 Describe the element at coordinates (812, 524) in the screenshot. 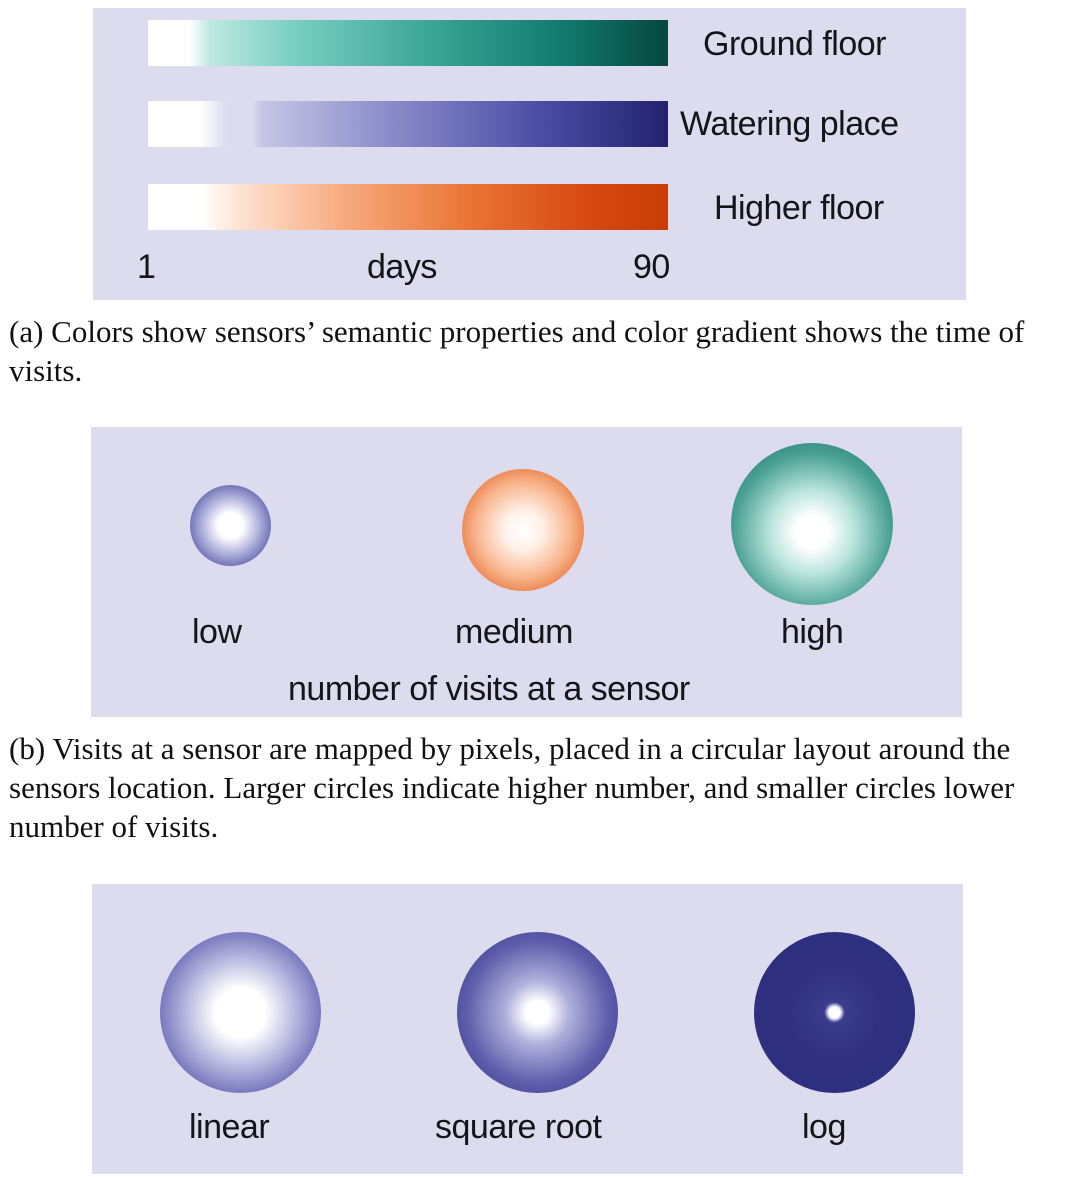

I see `high-visits-circle` at that location.